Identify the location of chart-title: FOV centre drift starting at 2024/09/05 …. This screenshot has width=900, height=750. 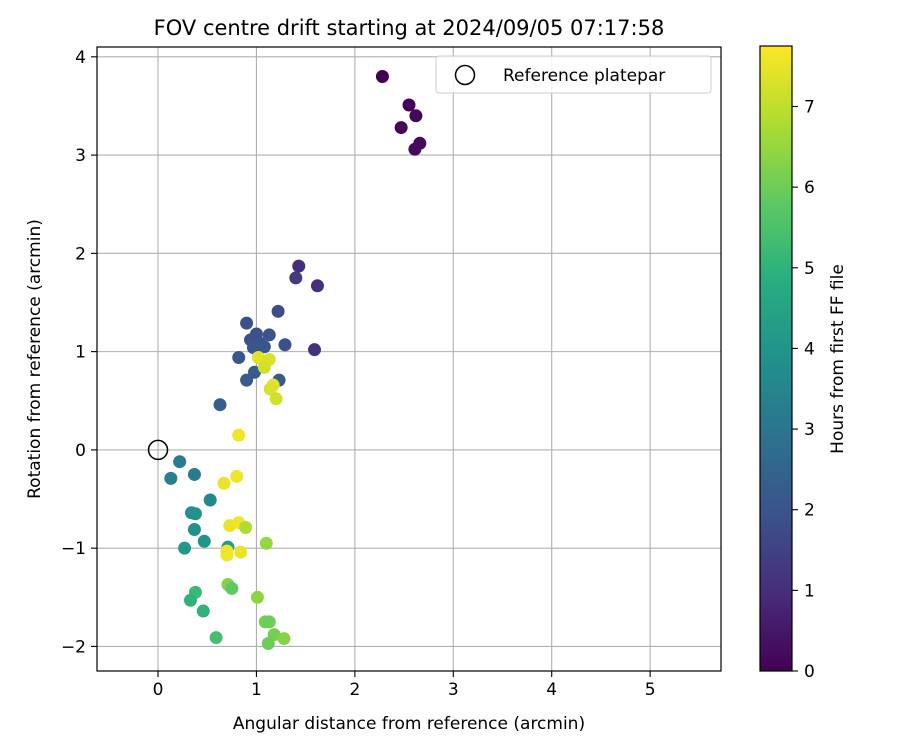
(409, 28).